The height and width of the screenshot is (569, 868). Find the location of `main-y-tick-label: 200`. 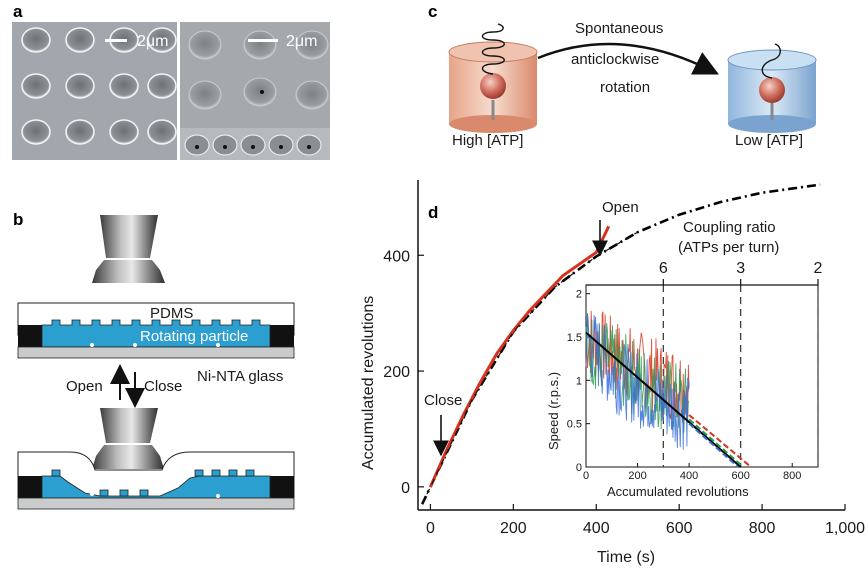

main-y-tick-label: 200 is located at coordinates (396, 372).